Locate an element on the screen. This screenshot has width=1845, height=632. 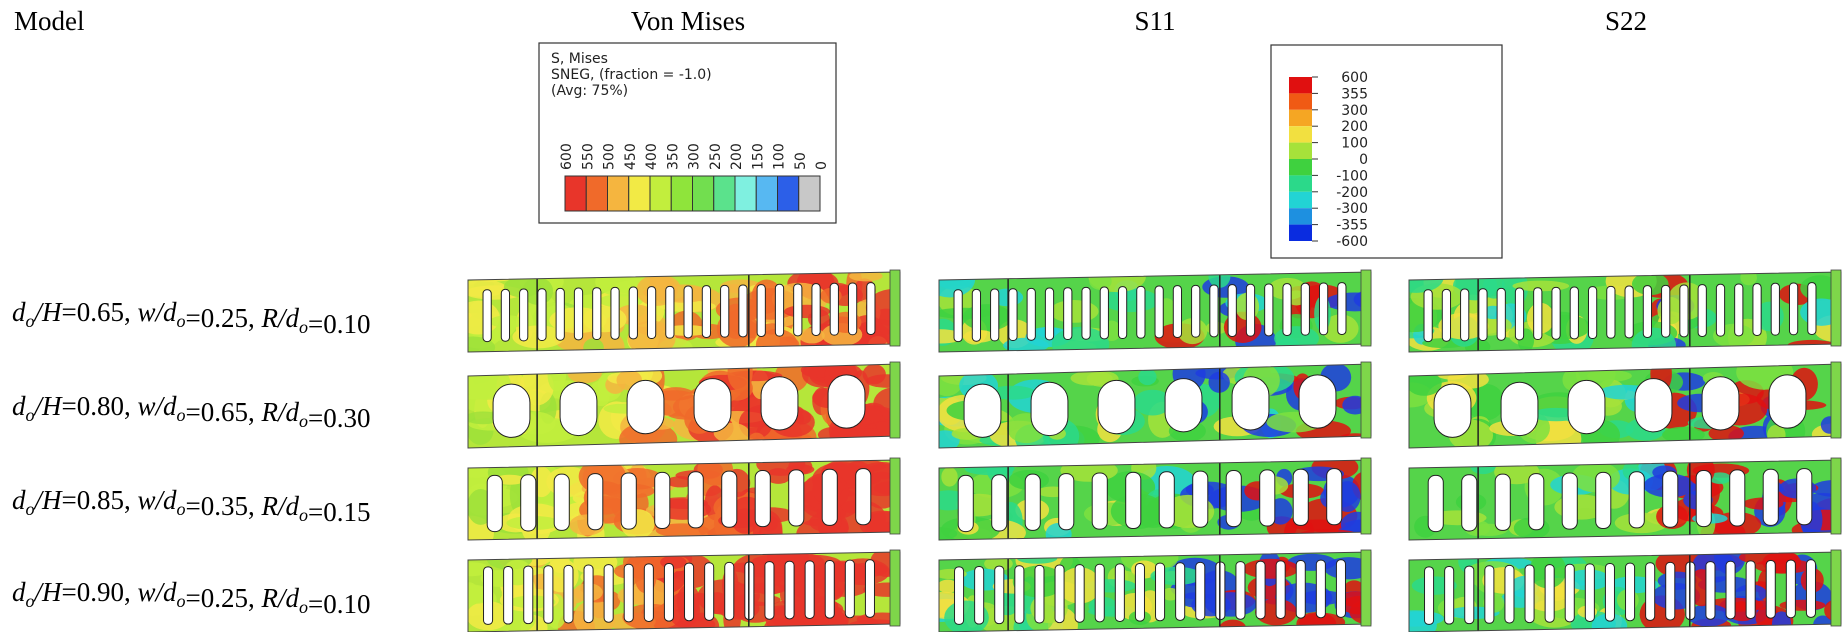
param-value: 0.85 is located at coordinates (100, 500).